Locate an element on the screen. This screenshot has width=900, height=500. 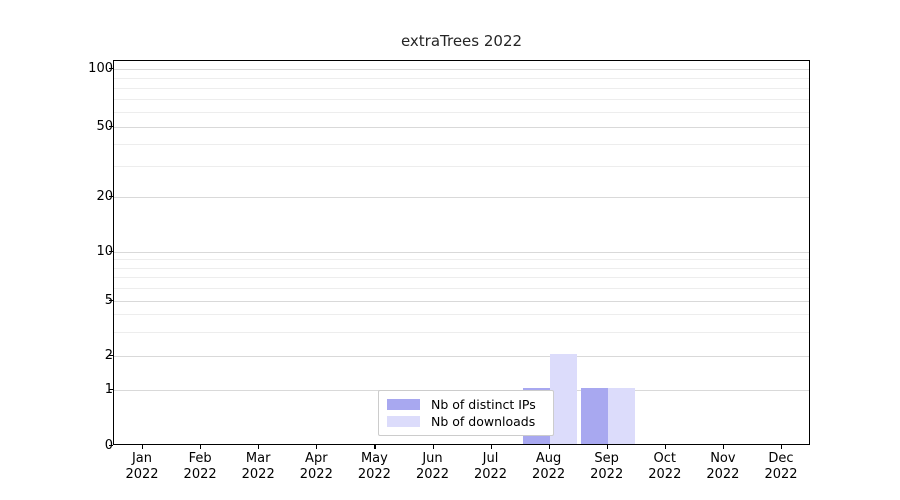
x-tick-month: Oct is located at coordinates (665, 458).